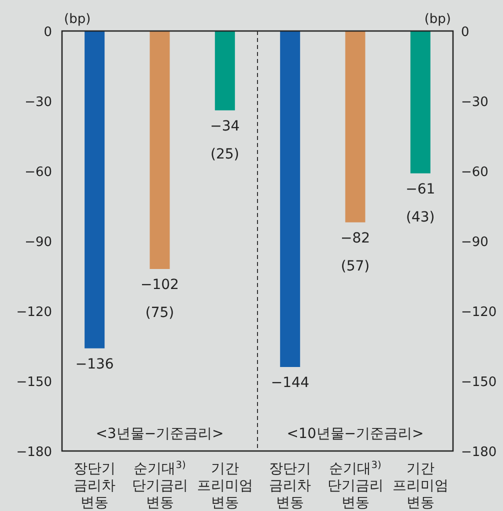 This screenshot has width=503, height=511. I want to click on y-axis-title: (bp), so click(77, 19).